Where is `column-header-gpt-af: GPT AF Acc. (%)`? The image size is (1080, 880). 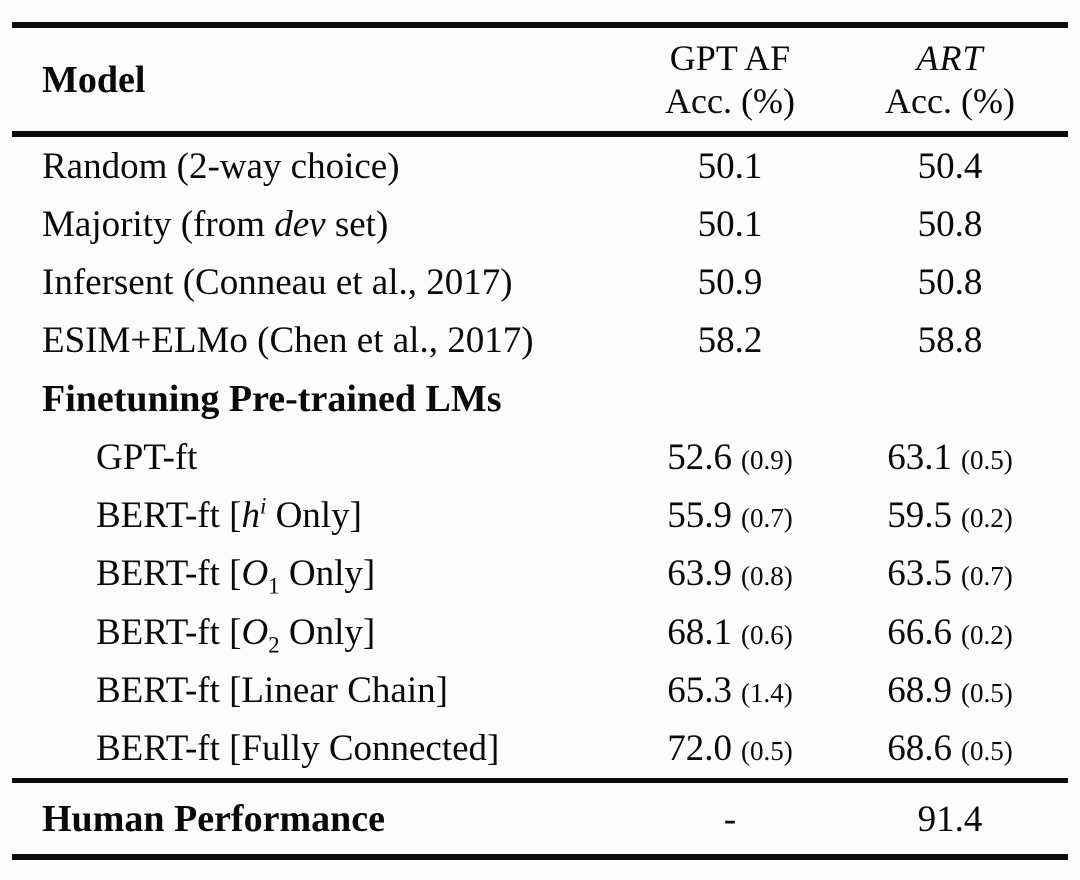 column-header-gpt-af: GPT AF Acc. (%) is located at coordinates (730, 80).